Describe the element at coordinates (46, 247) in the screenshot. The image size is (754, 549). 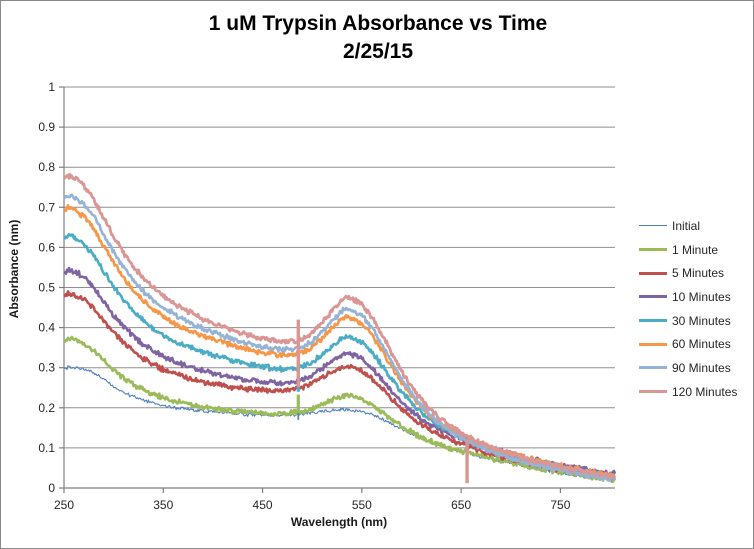
I see `y-tick-label: 0.6` at that location.